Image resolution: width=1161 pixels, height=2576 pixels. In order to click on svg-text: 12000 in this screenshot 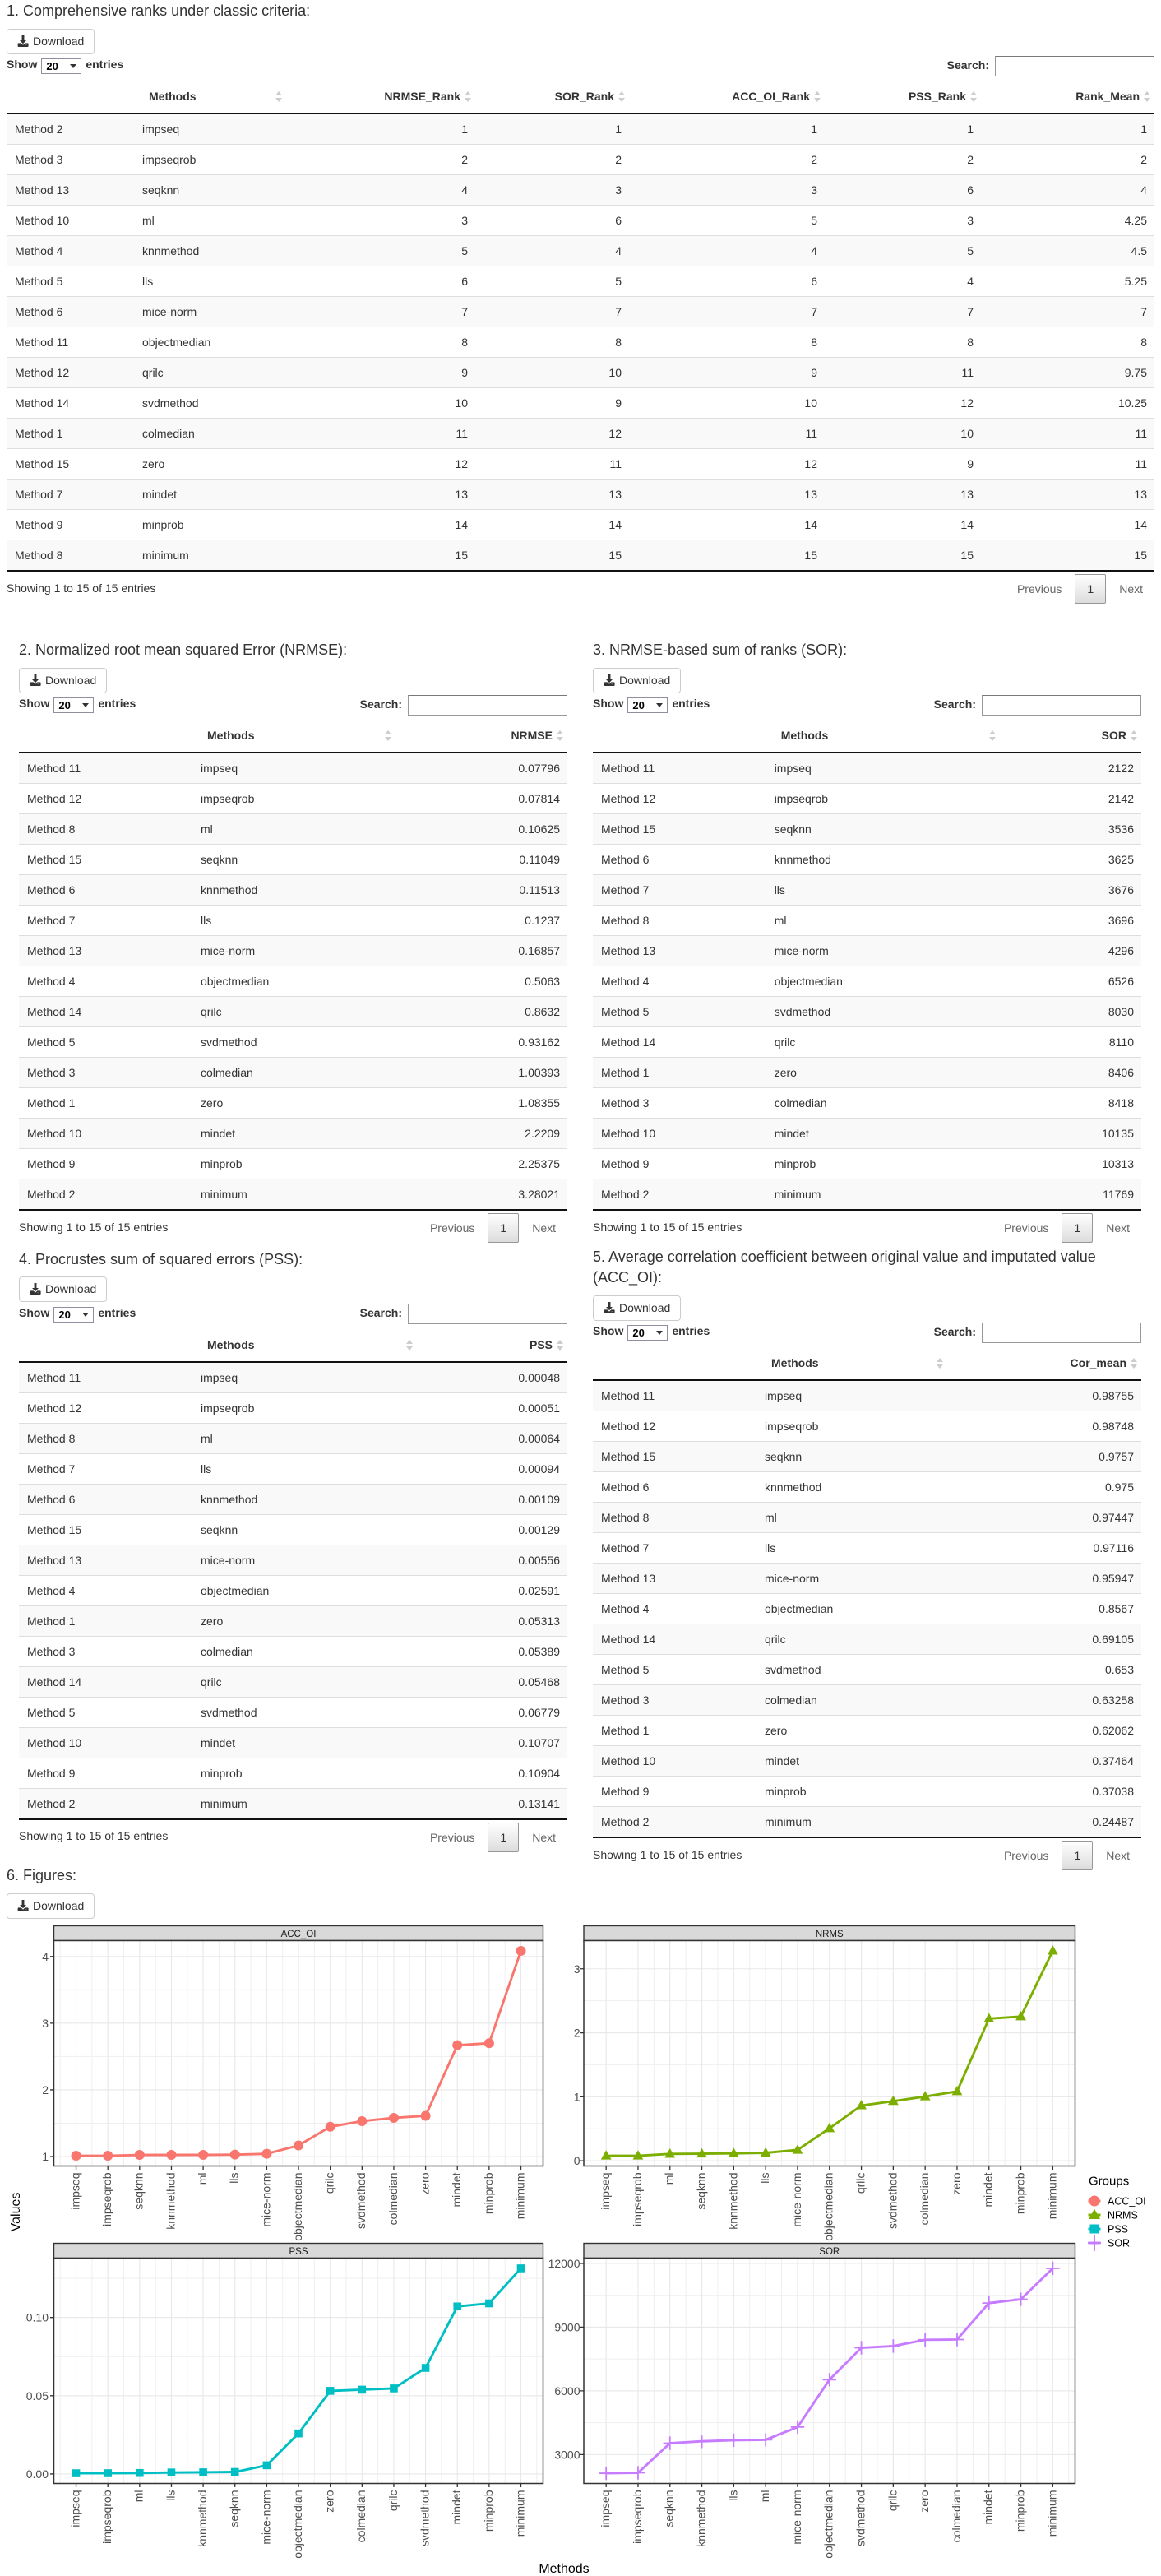, I will do `click(564, 2263)`.